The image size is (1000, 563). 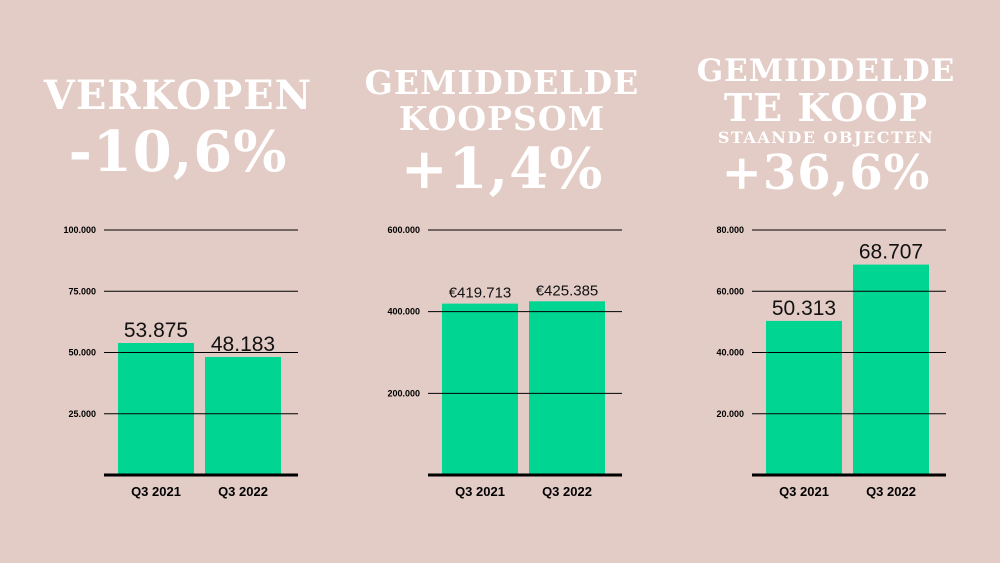 I want to click on y-tick-label: 100.000, so click(x=79, y=230).